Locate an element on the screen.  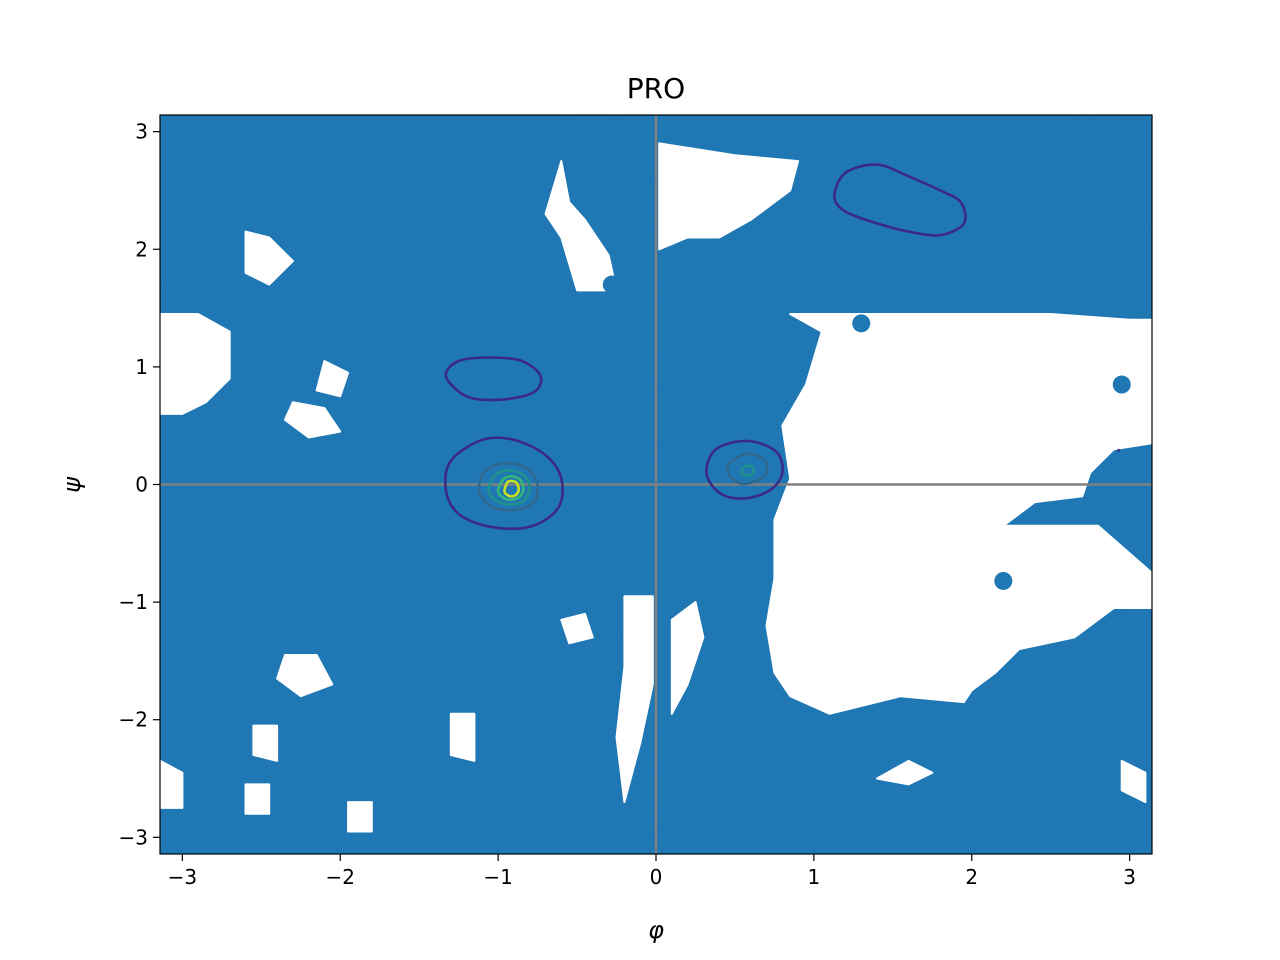
y-tick-label: 2 is located at coordinates (141, 249).